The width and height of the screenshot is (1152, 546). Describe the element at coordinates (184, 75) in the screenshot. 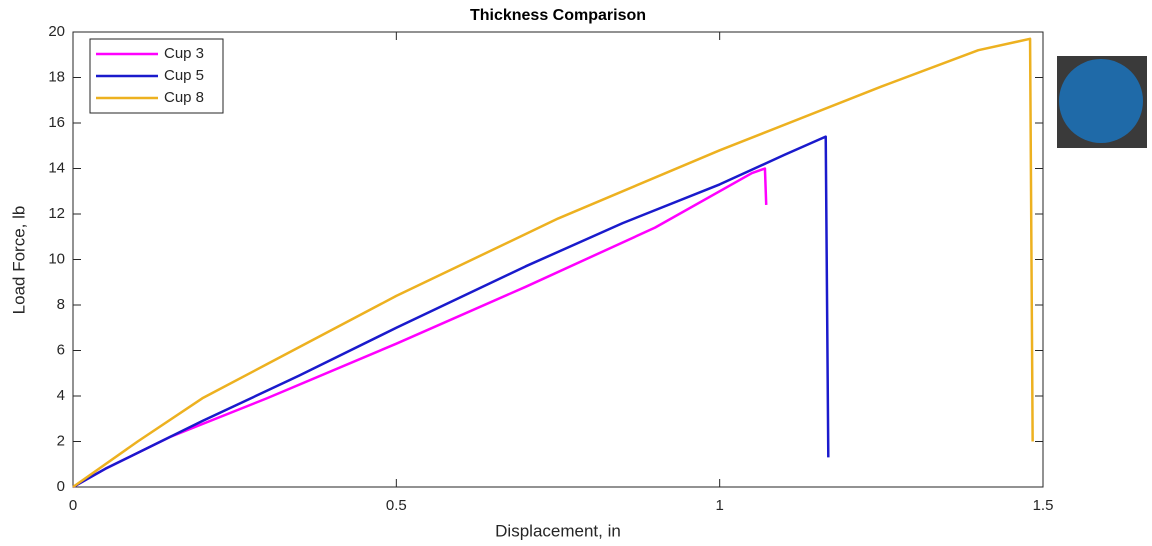

I see `legend-label: Cup 5` at that location.